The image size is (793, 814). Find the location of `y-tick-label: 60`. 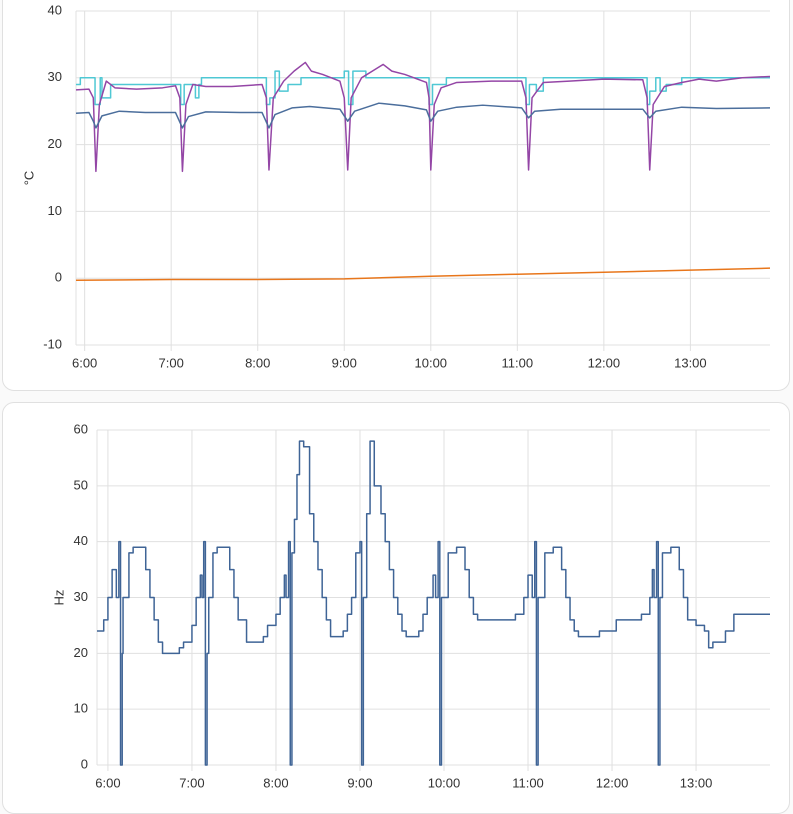

y-tick-label: 60 is located at coordinates (81, 428).